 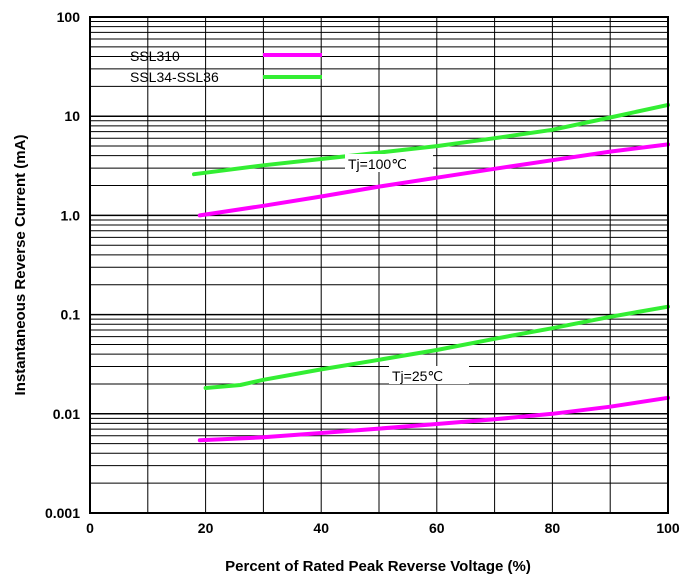 I want to click on annotation-tj-100c: Tj=100℃, so click(x=377, y=164).